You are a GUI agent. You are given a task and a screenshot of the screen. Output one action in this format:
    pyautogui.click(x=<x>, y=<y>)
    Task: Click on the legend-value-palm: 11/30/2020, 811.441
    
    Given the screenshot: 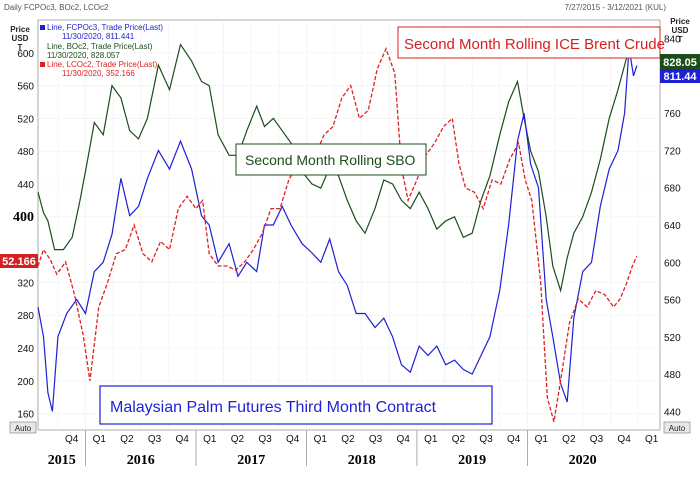 What is the action you would take?
    pyautogui.click(x=98, y=36)
    